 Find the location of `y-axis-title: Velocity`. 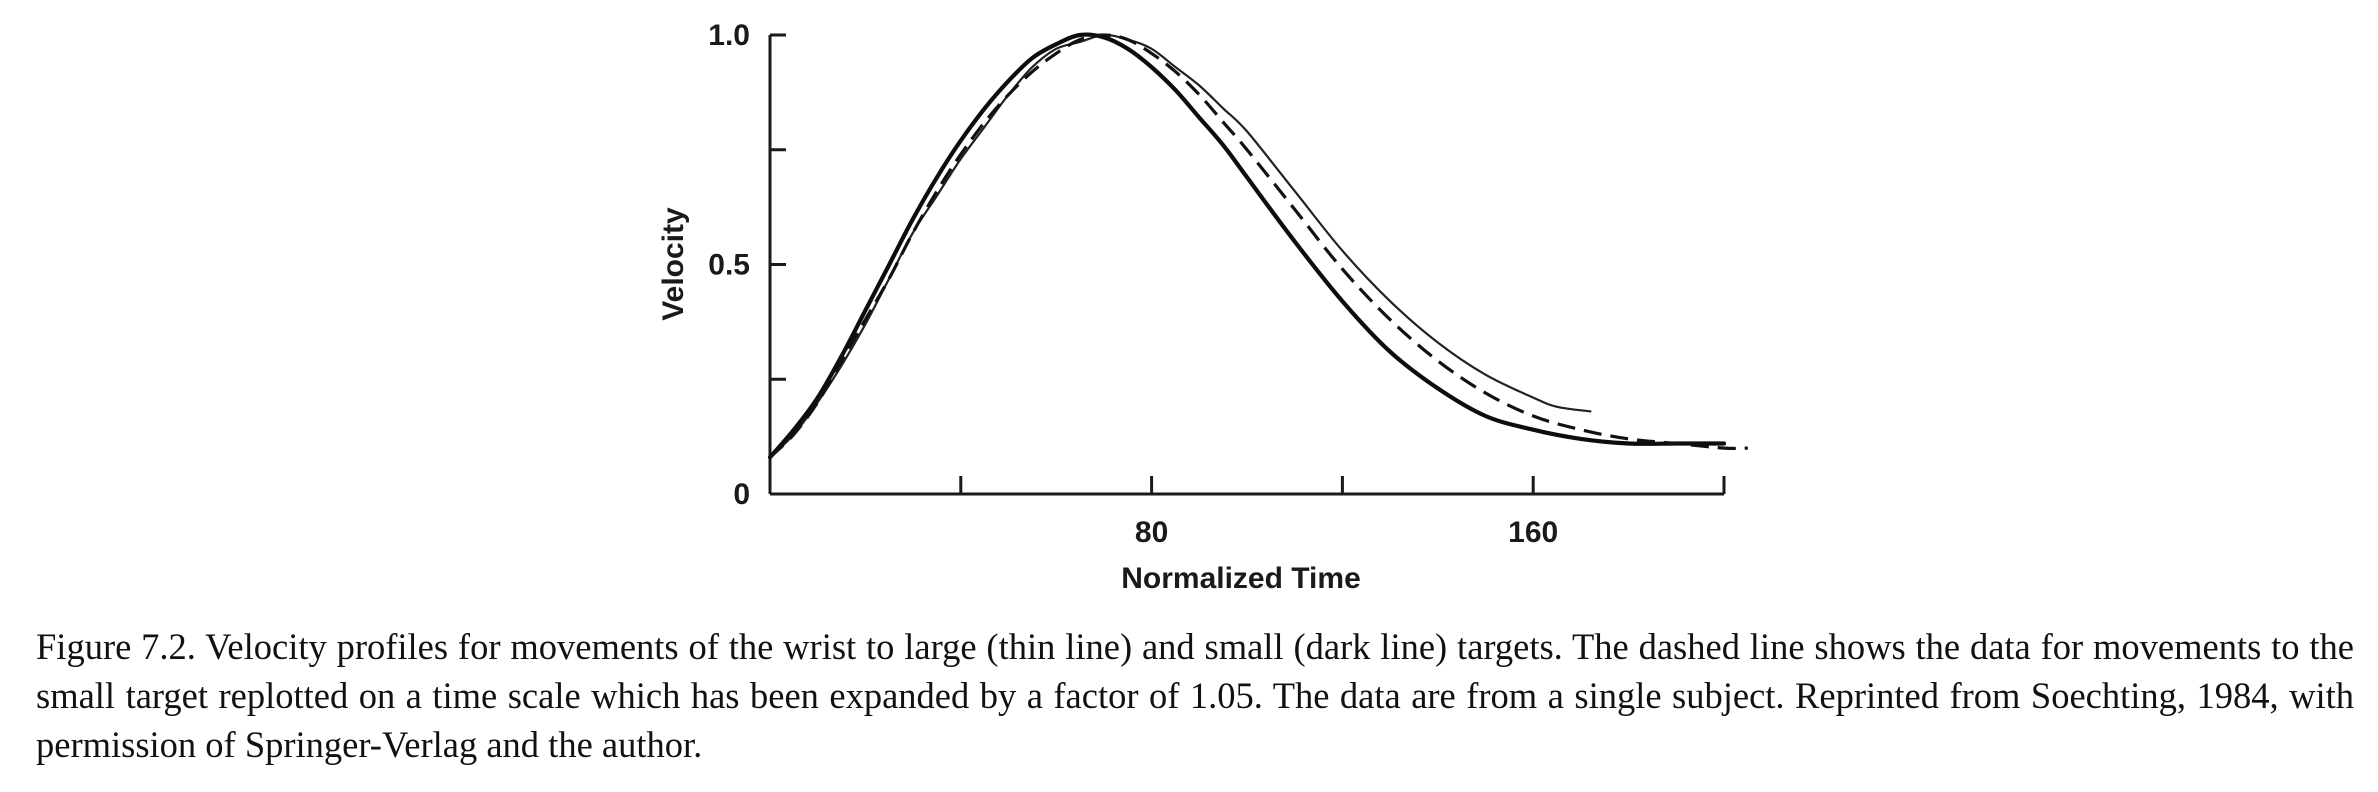

y-axis-title: Velocity is located at coordinates (673, 264).